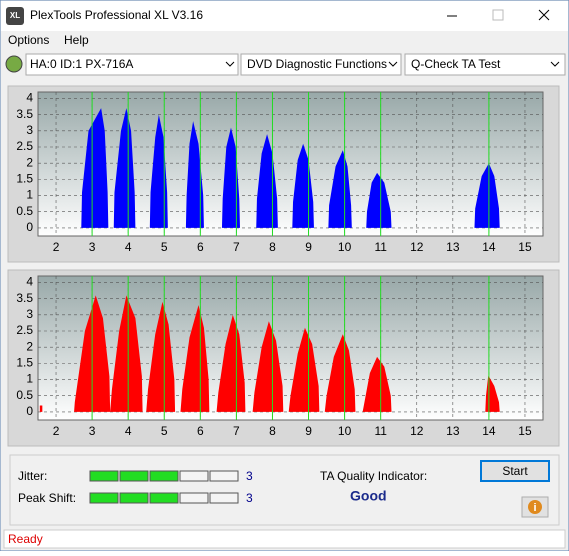 The height and width of the screenshot is (556, 569). What do you see at coordinates (28, 40) in the screenshot?
I see `menu-item: Options` at bounding box center [28, 40].